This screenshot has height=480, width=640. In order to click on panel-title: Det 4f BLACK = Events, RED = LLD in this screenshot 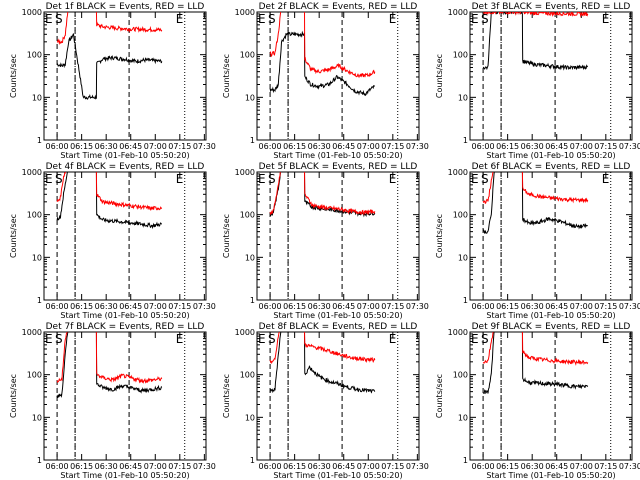, I will do `click(125, 167)`.